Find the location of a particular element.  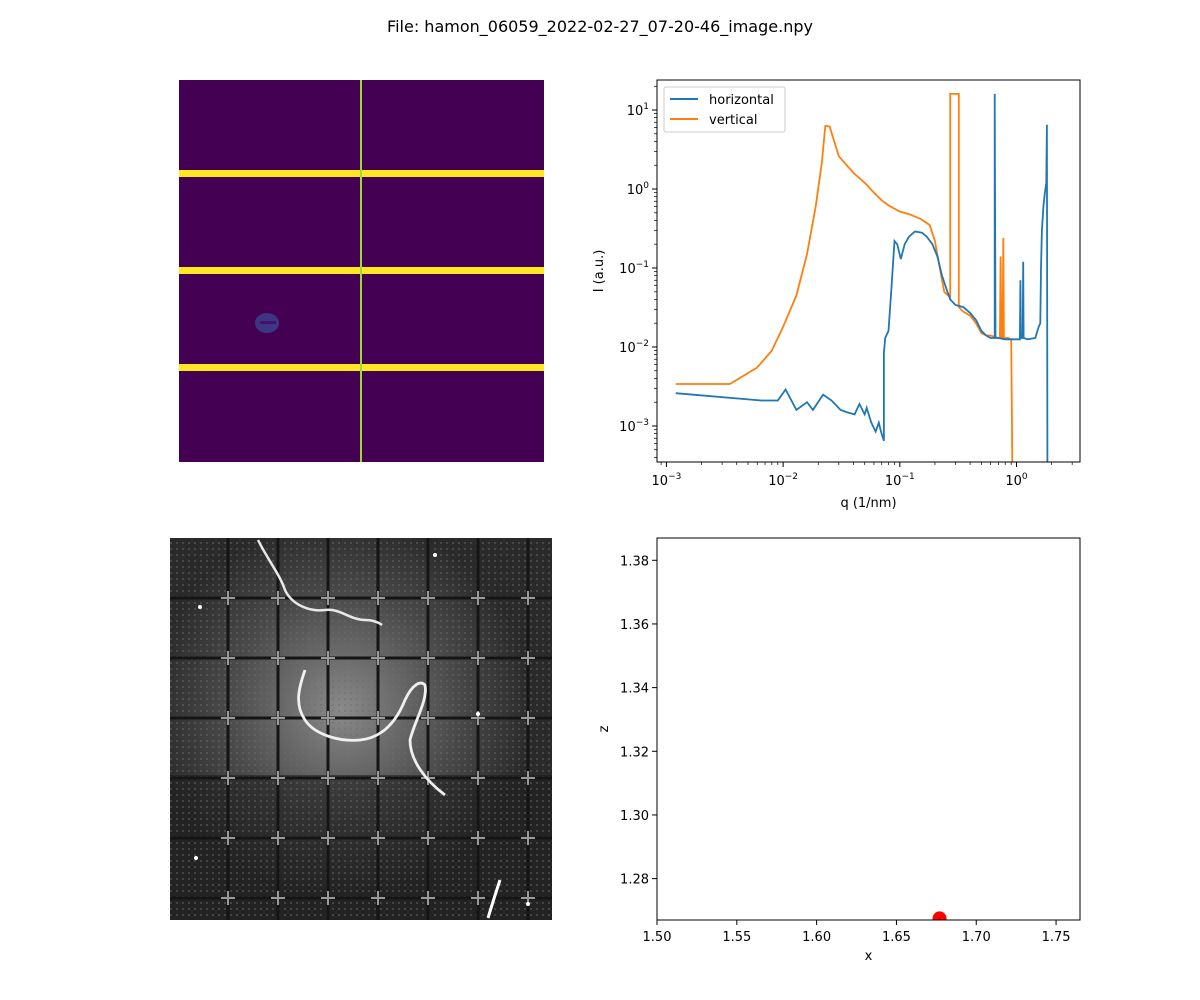

profile-y-tick-label: 10⁻¹ is located at coordinates (634, 268).